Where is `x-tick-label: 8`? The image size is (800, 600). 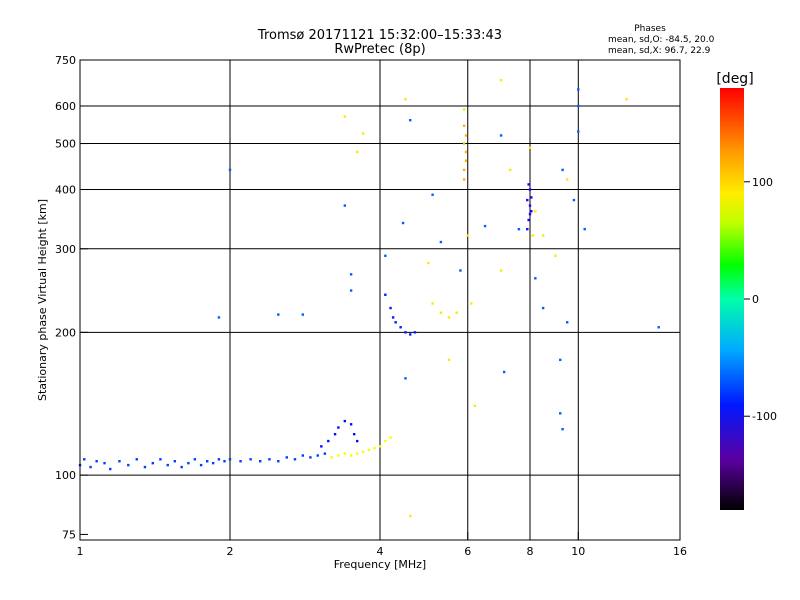
x-tick-label: 8 is located at coordinates (530, 551).